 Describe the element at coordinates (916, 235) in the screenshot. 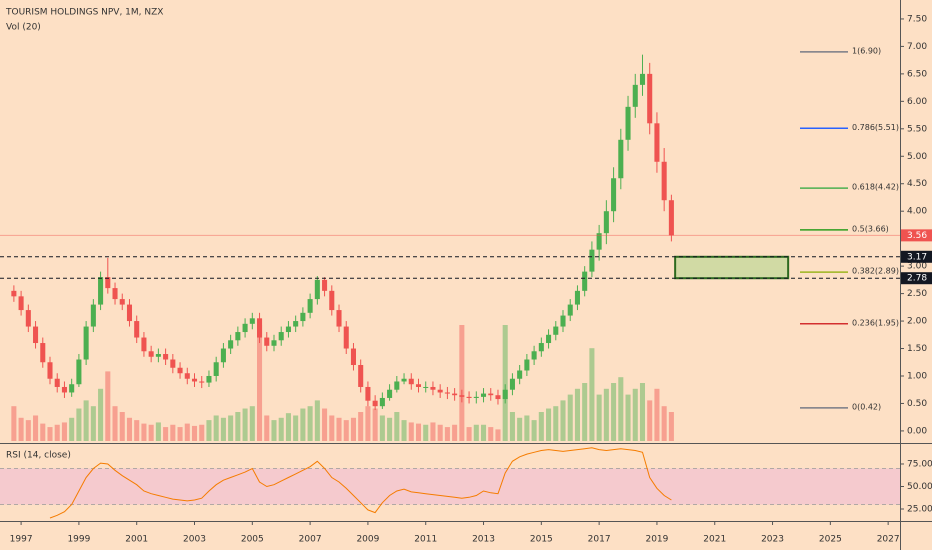

I see `price-label-box` at that location.